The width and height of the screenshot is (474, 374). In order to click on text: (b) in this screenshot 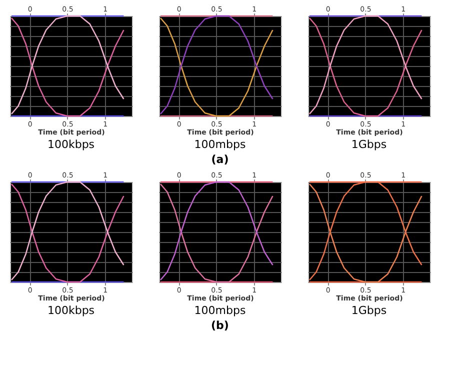, I will do `click(220, 325)`.